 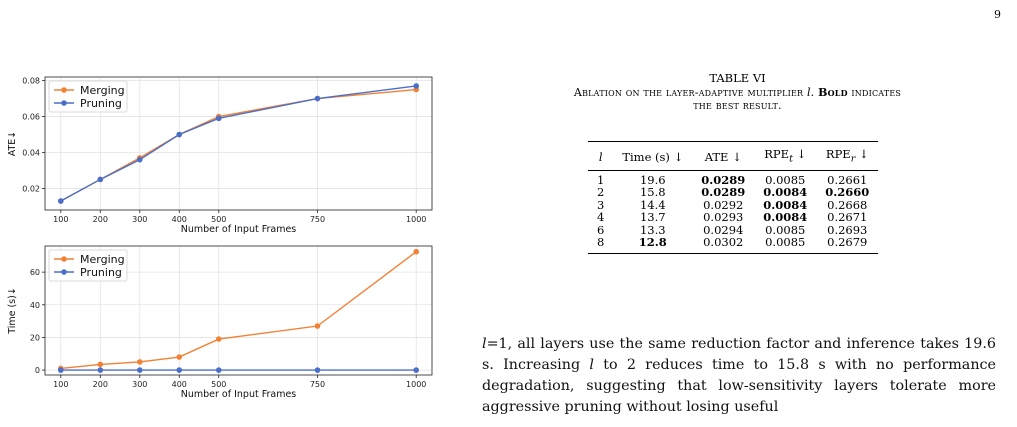 What do you see at coordinates (35, 272) in the screenshot?
I see `y-tick-label: 60` at bounding box center [35, 272].